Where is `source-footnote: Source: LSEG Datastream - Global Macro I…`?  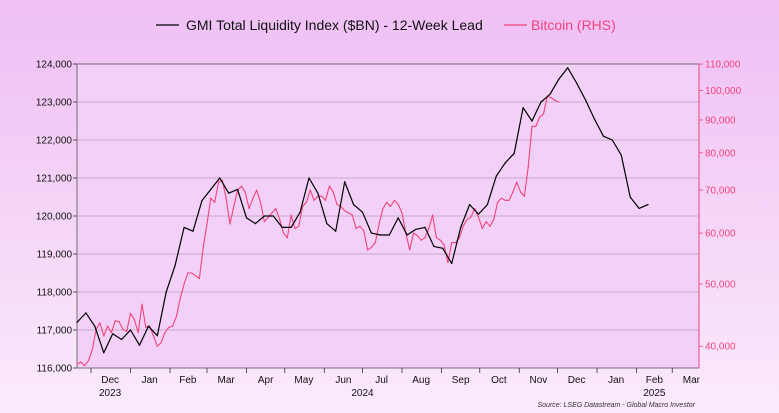 source-footnote: Source: LSEG Datastream - Global Macro I… is located at coordinates (616, 405).